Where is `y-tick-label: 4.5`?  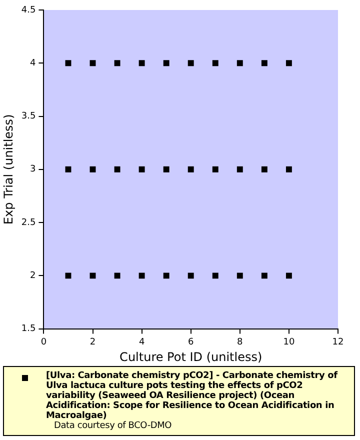 y-tick-label: 4.5 is located at coordinates (28, 10).